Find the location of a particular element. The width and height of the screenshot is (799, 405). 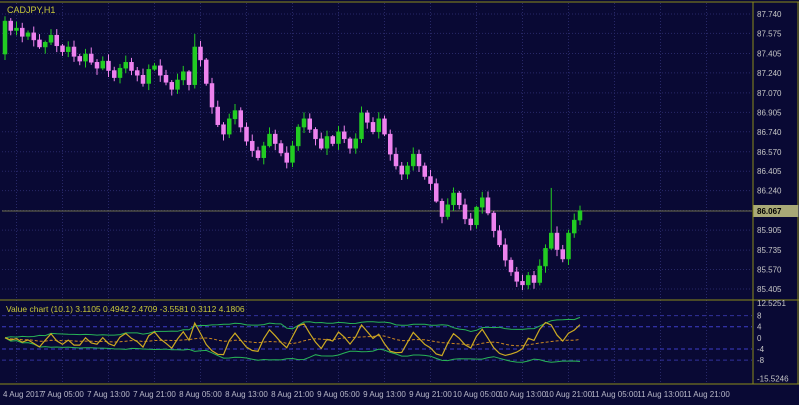

indicator-value-line is located at coordinates (292, 339).